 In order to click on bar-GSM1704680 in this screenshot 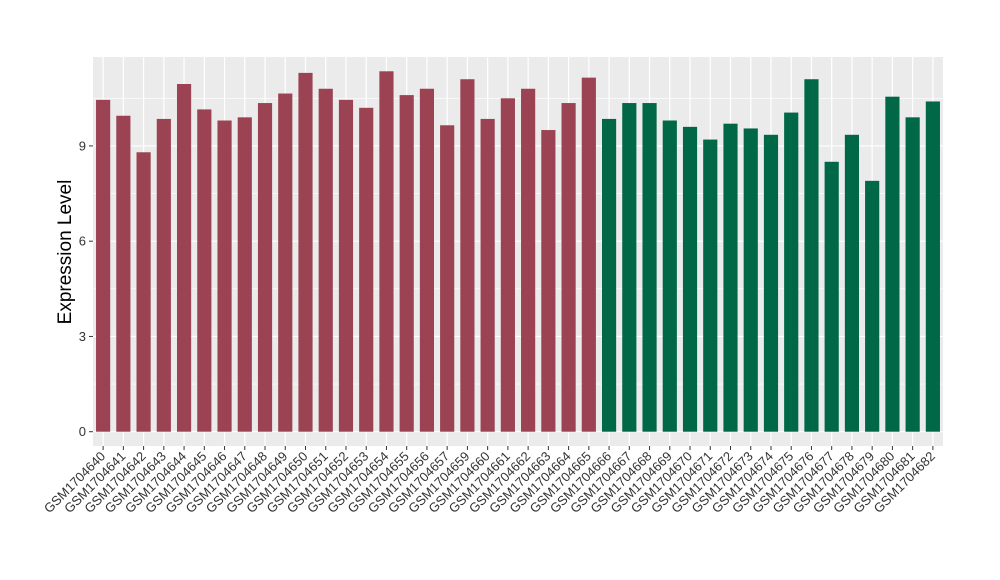, I will do `click(892, 264)`.